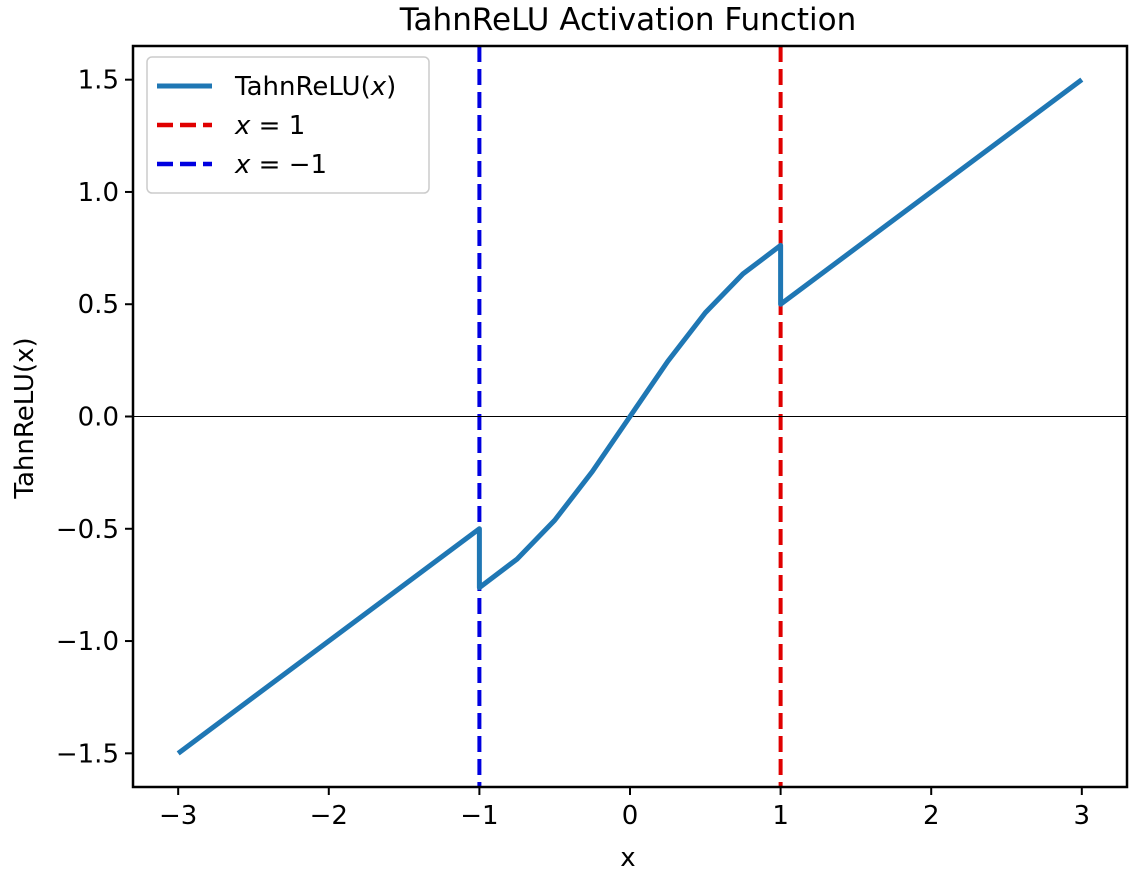 The image size is (1136, 872). What do you see at coordinates (627, 857) in the screenshot?
I see `x-axis-label: x` at bounding box center [627, 857].